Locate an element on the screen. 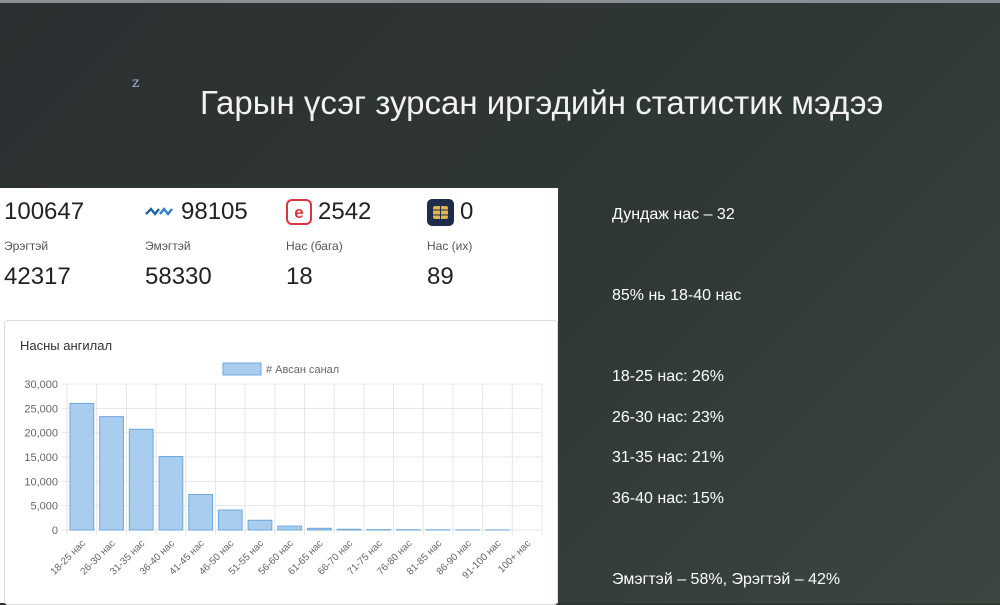  stat-chip: 0 is located at coordinates (450, 214).